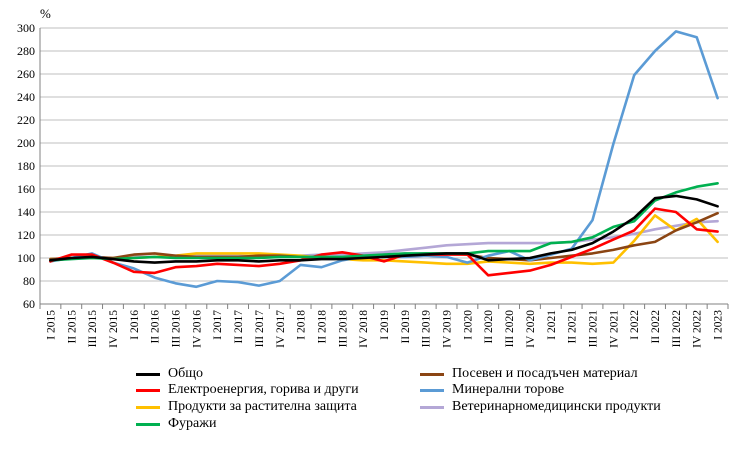 The image size is (740, 453). I want to click on y-tick-label: 60, so click(29, 304).